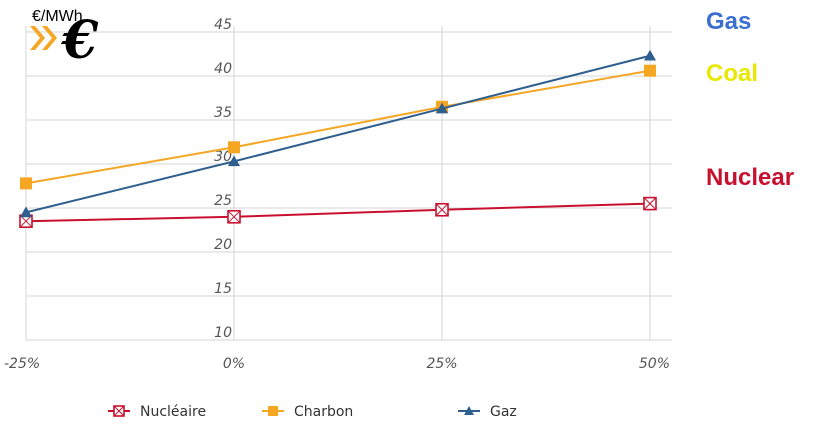 Image resolution: width=820 pixels, height=424 pixels. I want to click on y-tick-label: 45, so click(223, 25).